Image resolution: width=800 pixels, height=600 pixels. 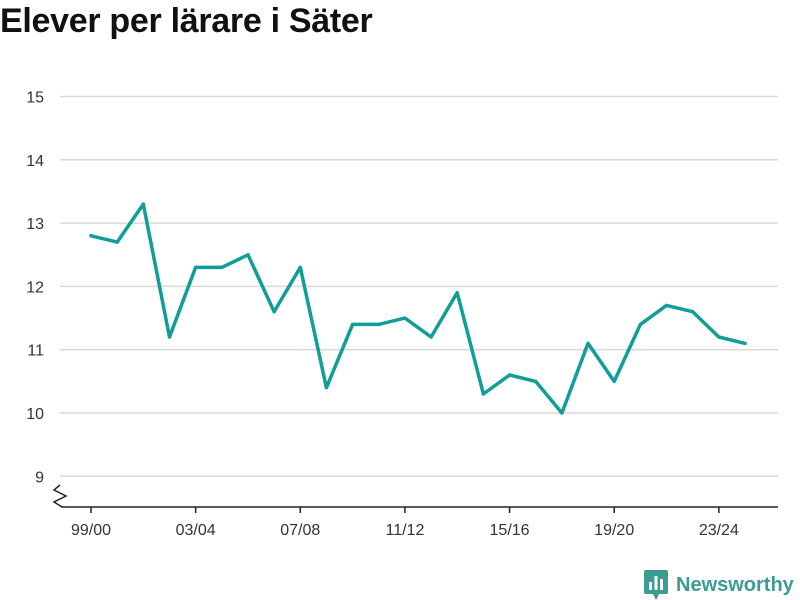 I want to click on newsworthy-brand: Newsworthy, so click(x=719, y=585).